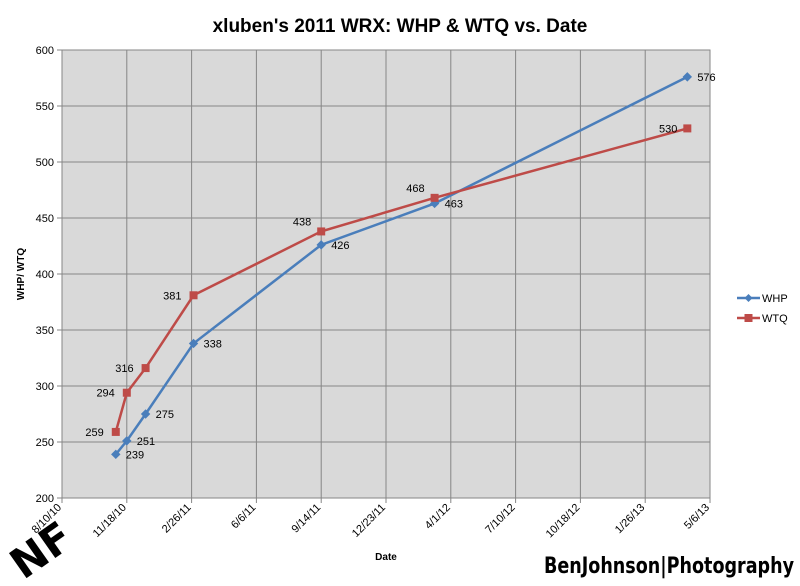 The width and height of the screenshot is (800, 586). I want to click on watermark-credit: BenJohnson|Photography, so click(669, 566).